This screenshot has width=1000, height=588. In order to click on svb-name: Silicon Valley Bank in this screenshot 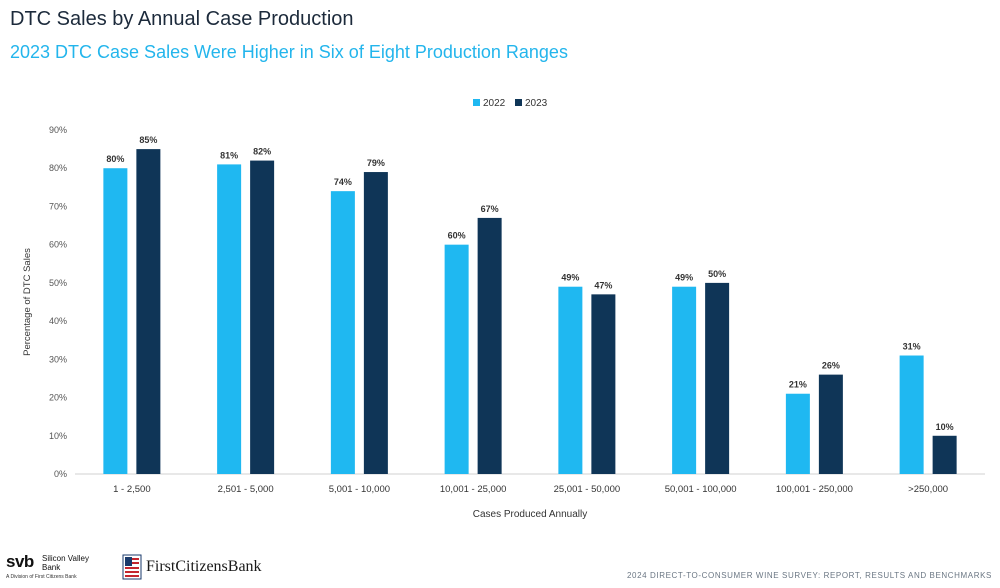, I will do `click(65, 563)`.